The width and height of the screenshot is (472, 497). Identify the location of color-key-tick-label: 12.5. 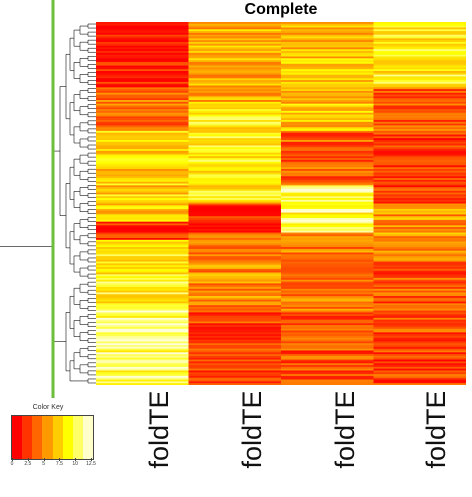
(91, 464).